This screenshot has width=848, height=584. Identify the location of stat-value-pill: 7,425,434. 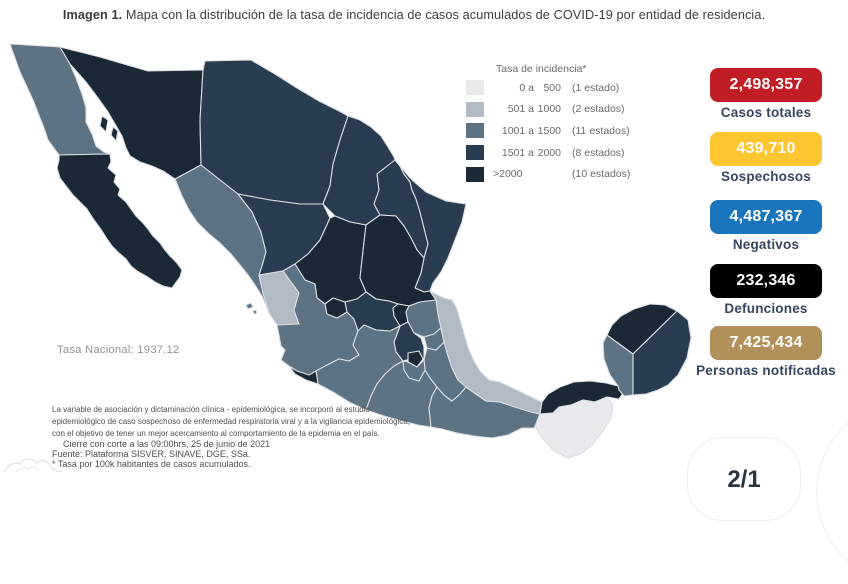
(766, 343).